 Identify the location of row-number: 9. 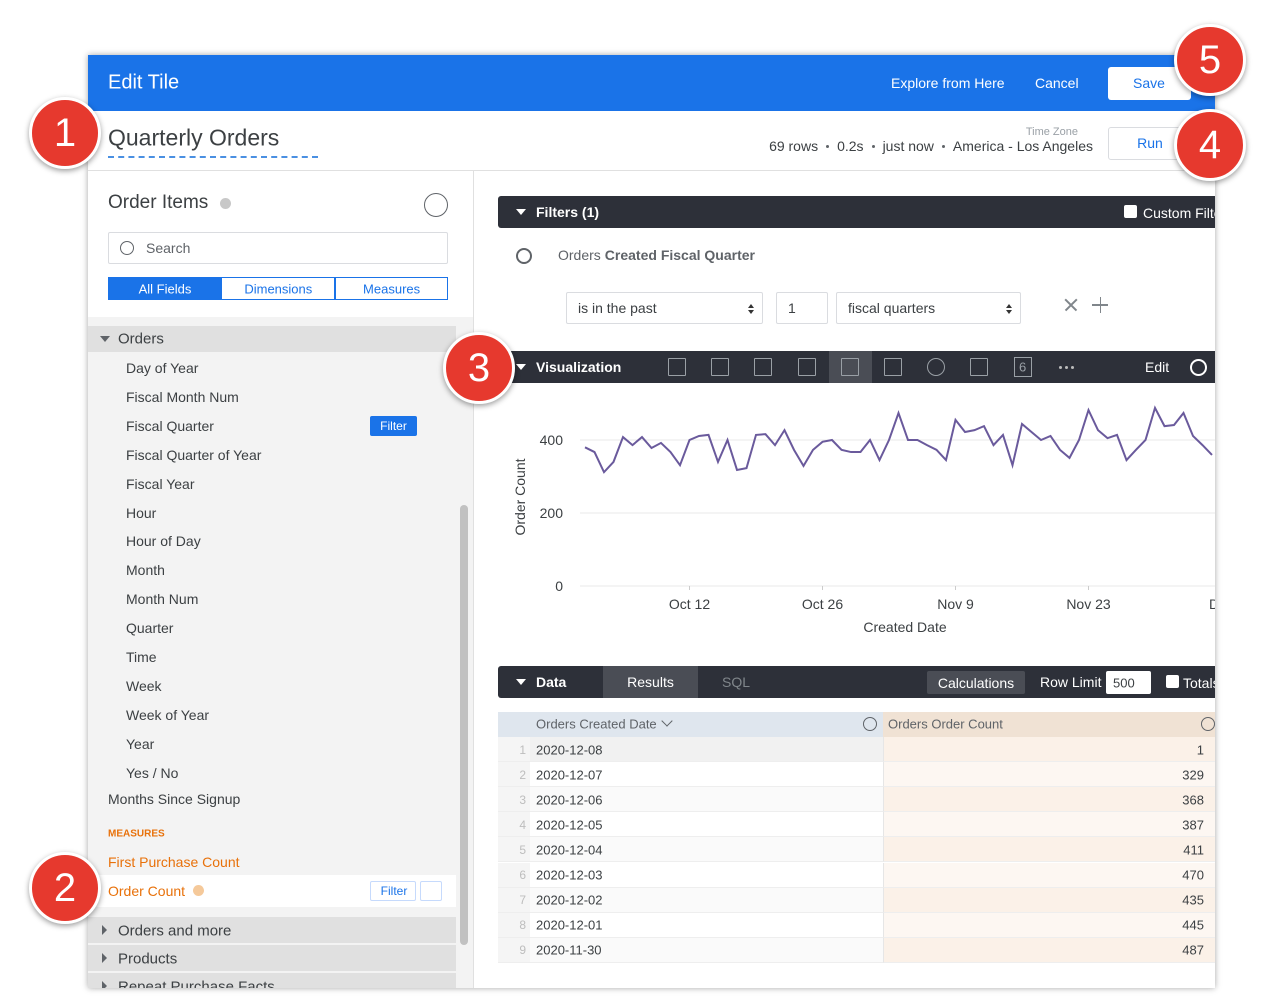
(522, 950).